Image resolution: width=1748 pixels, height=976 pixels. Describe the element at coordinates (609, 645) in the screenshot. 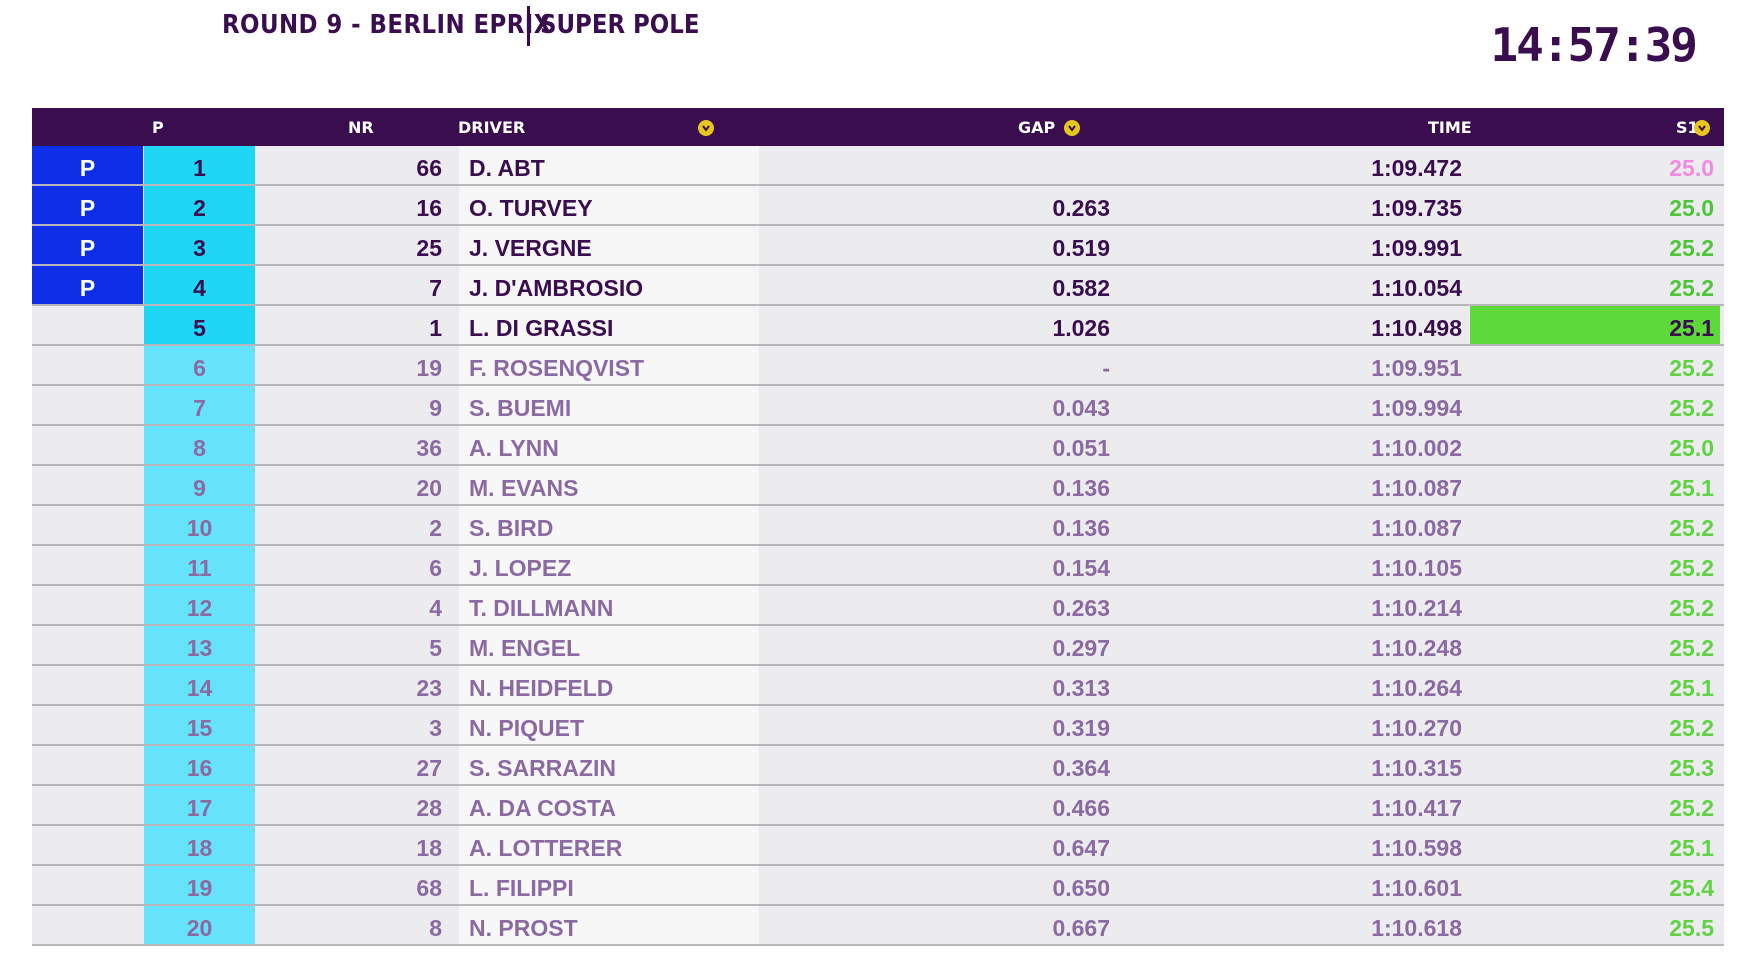

I see `driver-name-cell: M. ENGEL` at that location.